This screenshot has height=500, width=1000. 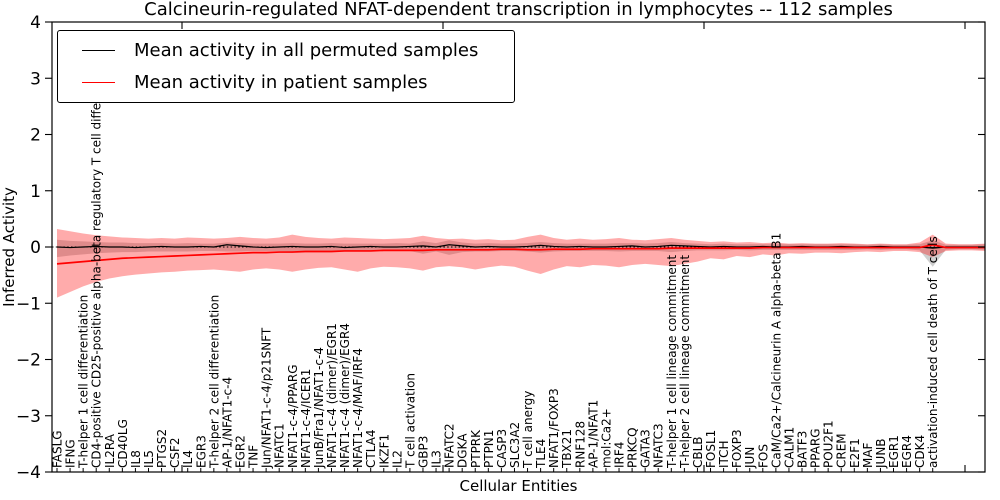 What do you see at coordinates (724, 454) in the screenshot?
I see `x-tick-label: ITCH` at bounding box center [724, 454].